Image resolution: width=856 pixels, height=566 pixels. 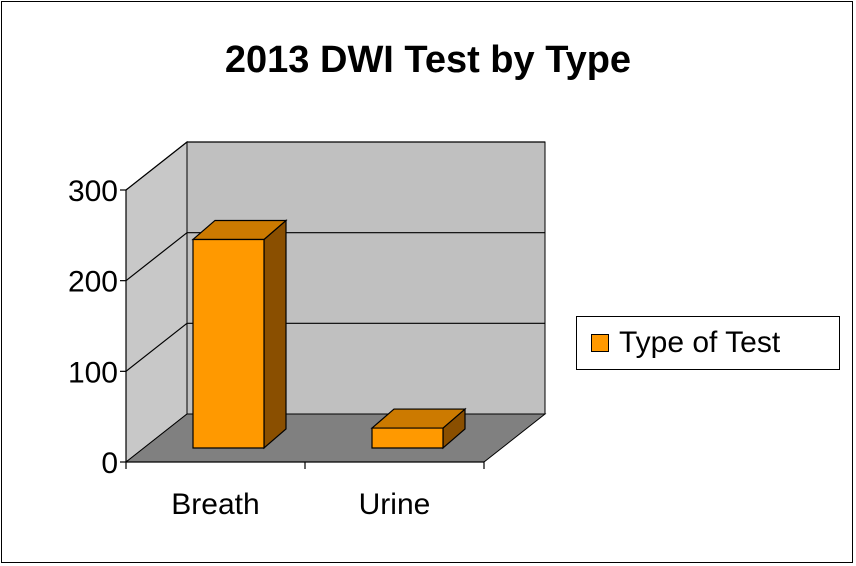 I want to click on bar-side, so click(x=275, y=334).